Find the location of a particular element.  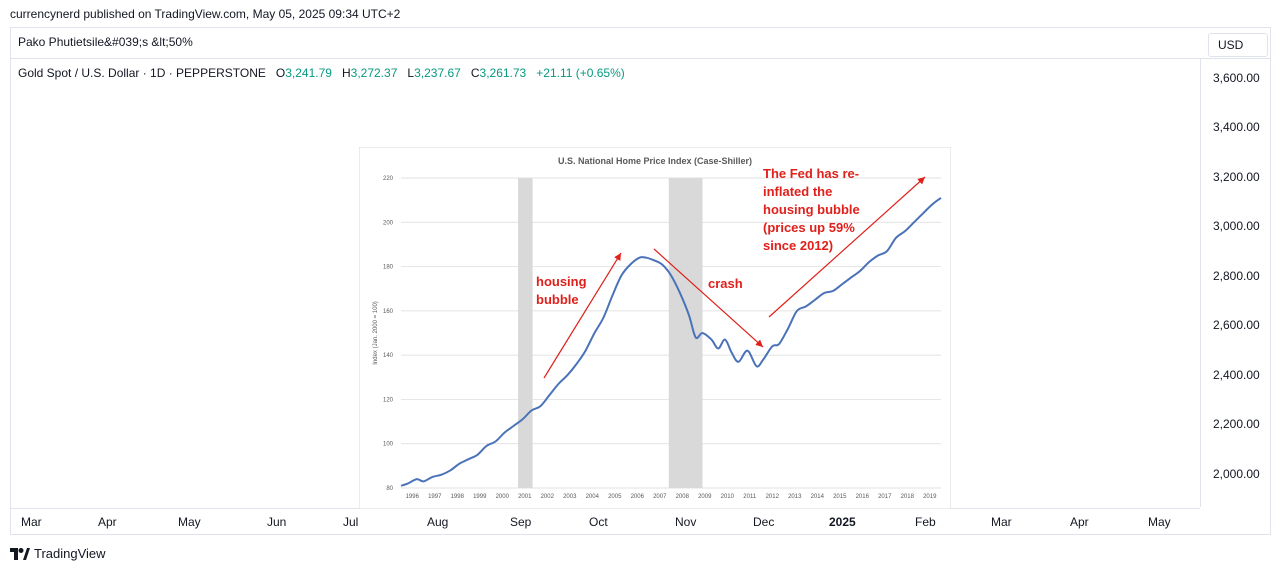

time-label: Sep is located at coordinates (521, 522).